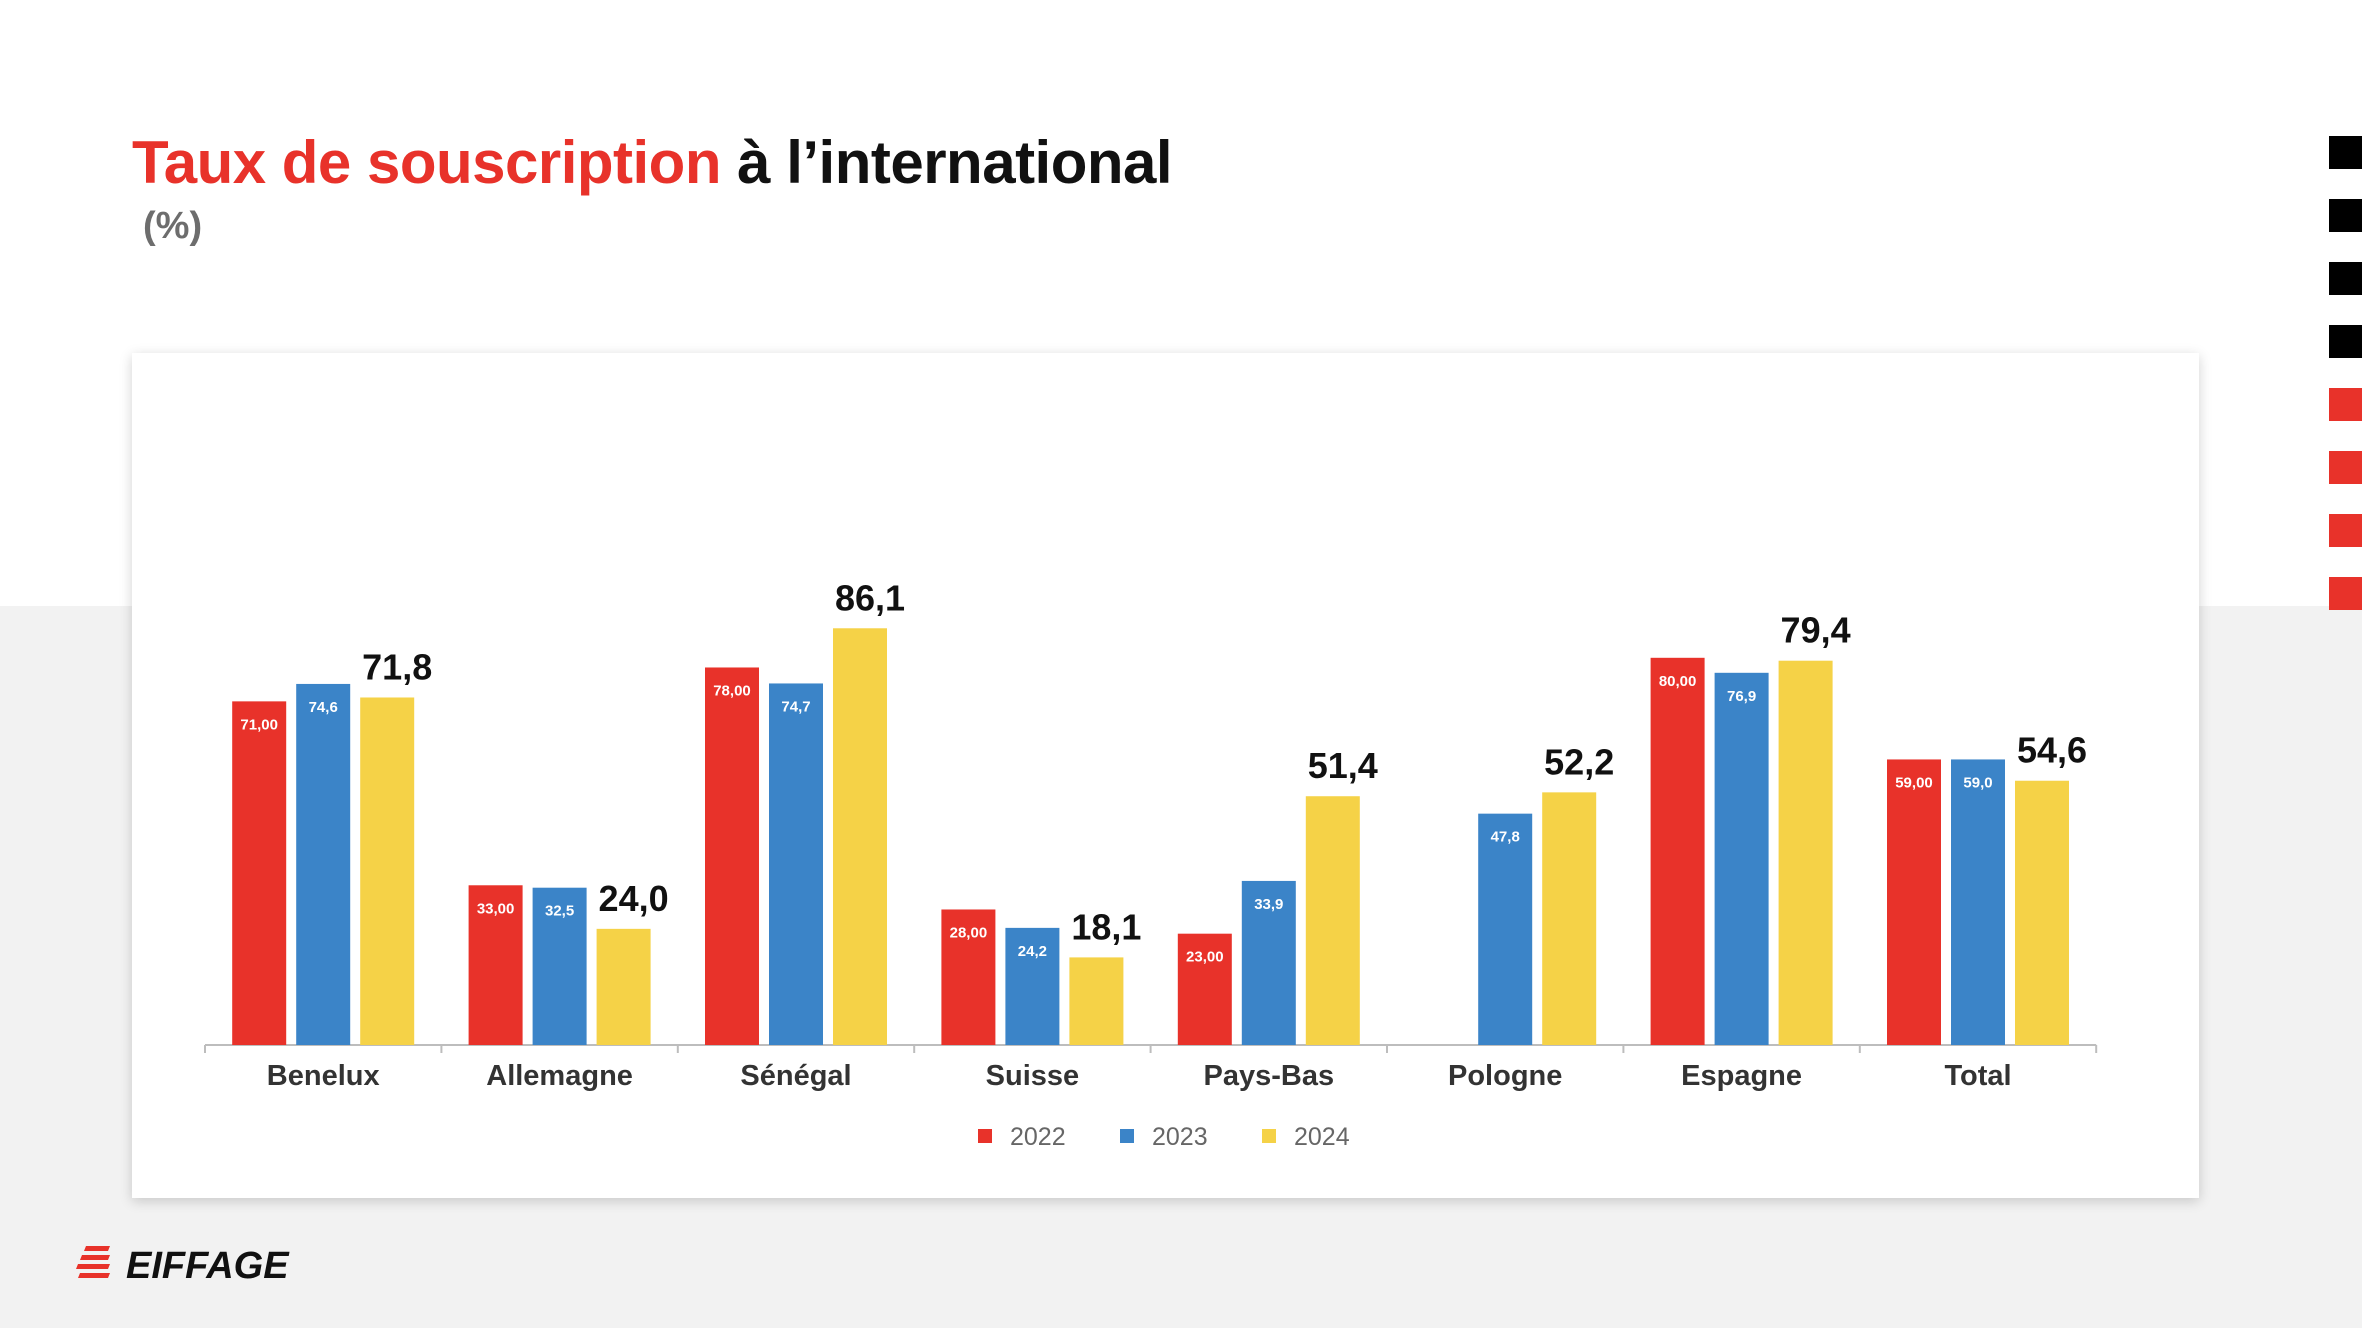 The width and height of the screenshot is (2362, 1328). What do you see at coordinates (1127, 1136) in the screenshot?
I see `legend-swatch-2023` at bounding box center [1127, 1136].